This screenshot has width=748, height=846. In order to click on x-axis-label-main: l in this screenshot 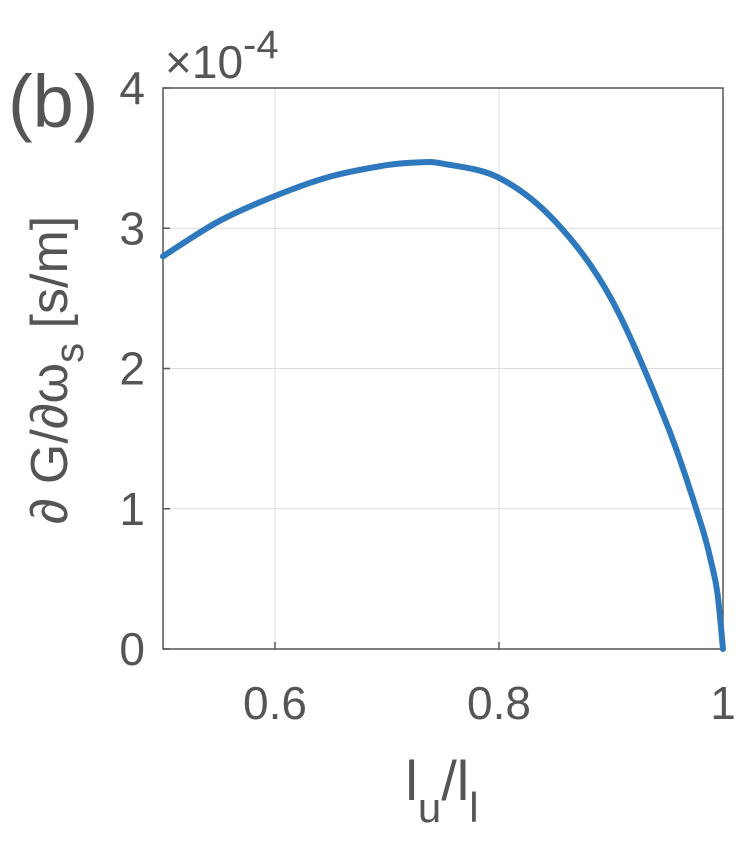, I will do `click(411, 780)`.